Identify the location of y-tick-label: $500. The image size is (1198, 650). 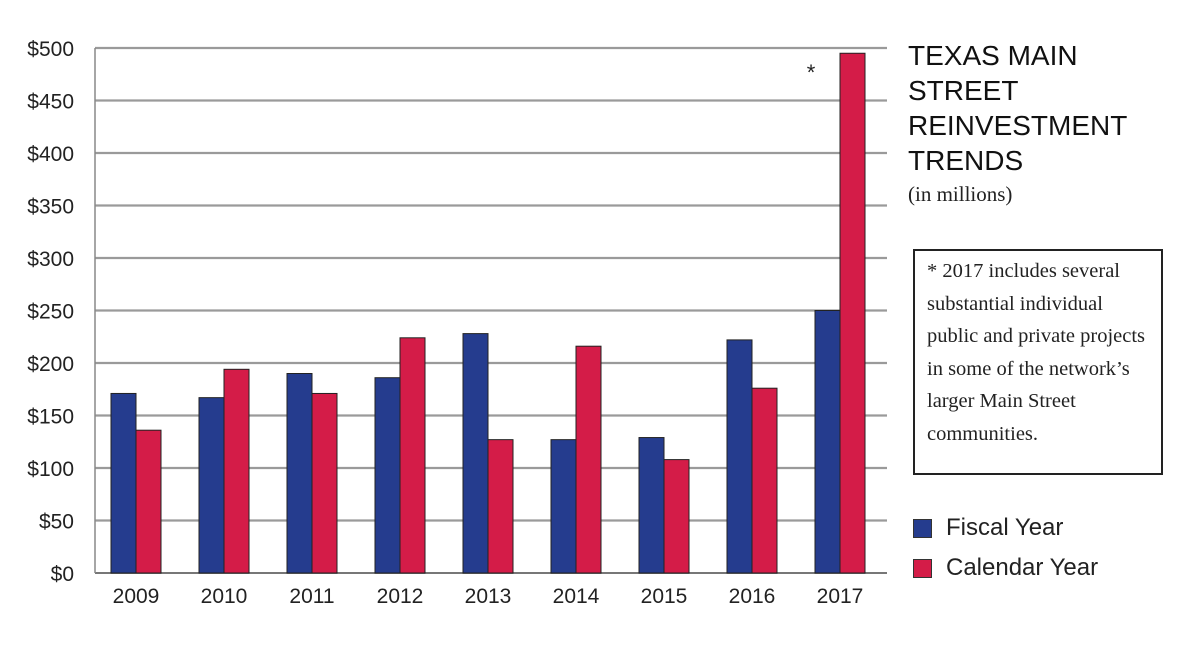
(50, 49).